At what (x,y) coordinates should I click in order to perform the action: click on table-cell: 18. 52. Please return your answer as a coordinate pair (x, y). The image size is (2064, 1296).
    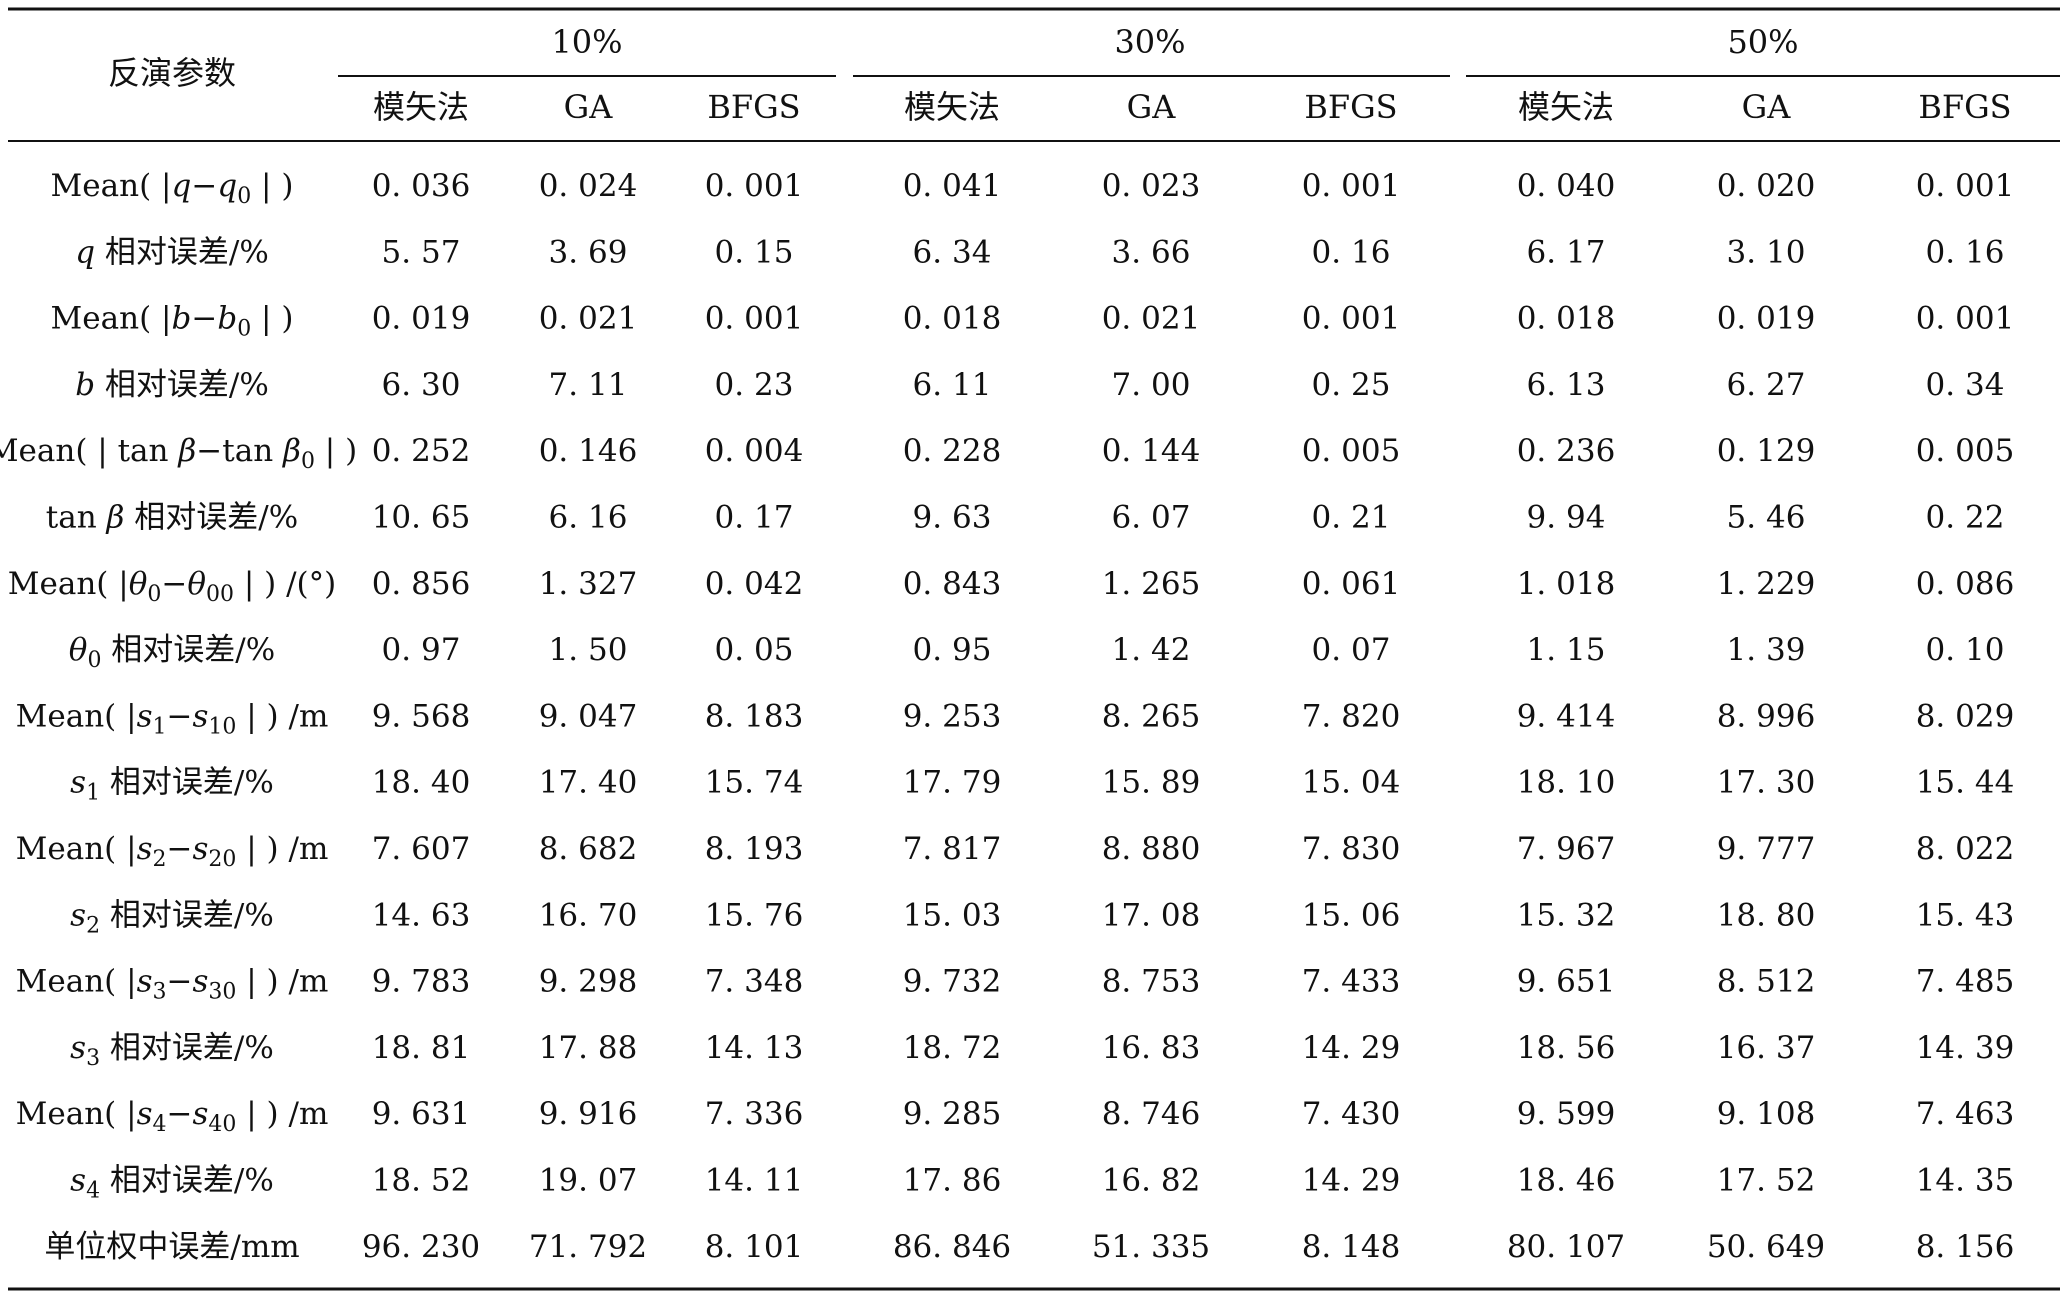
    Looking at the image, I should click on (421, 1181).